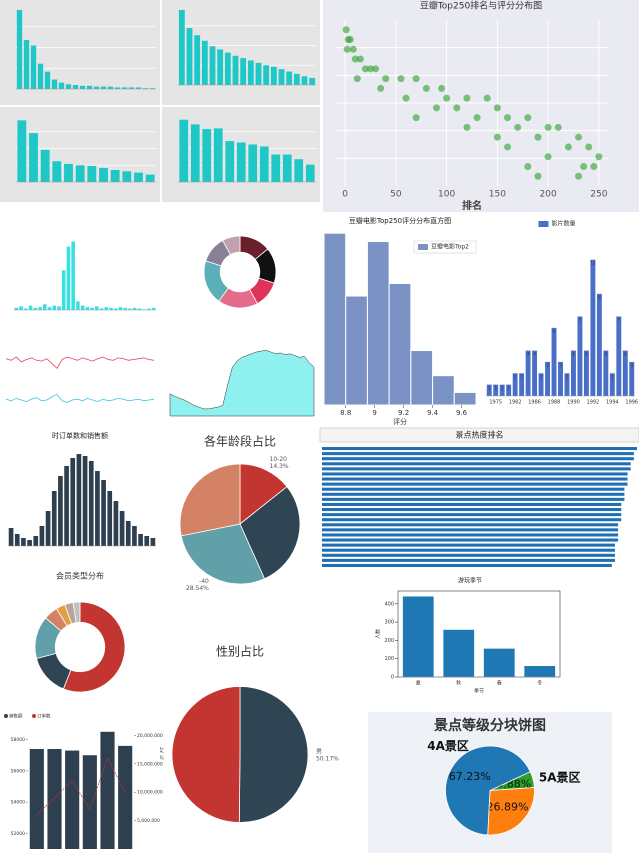 The height and width of the screenshot is (853, 639). What do you see at coordinates (495, 403) in the screenshot?
I see `x-tick-label: 1975` at bounding box center [495, 403].